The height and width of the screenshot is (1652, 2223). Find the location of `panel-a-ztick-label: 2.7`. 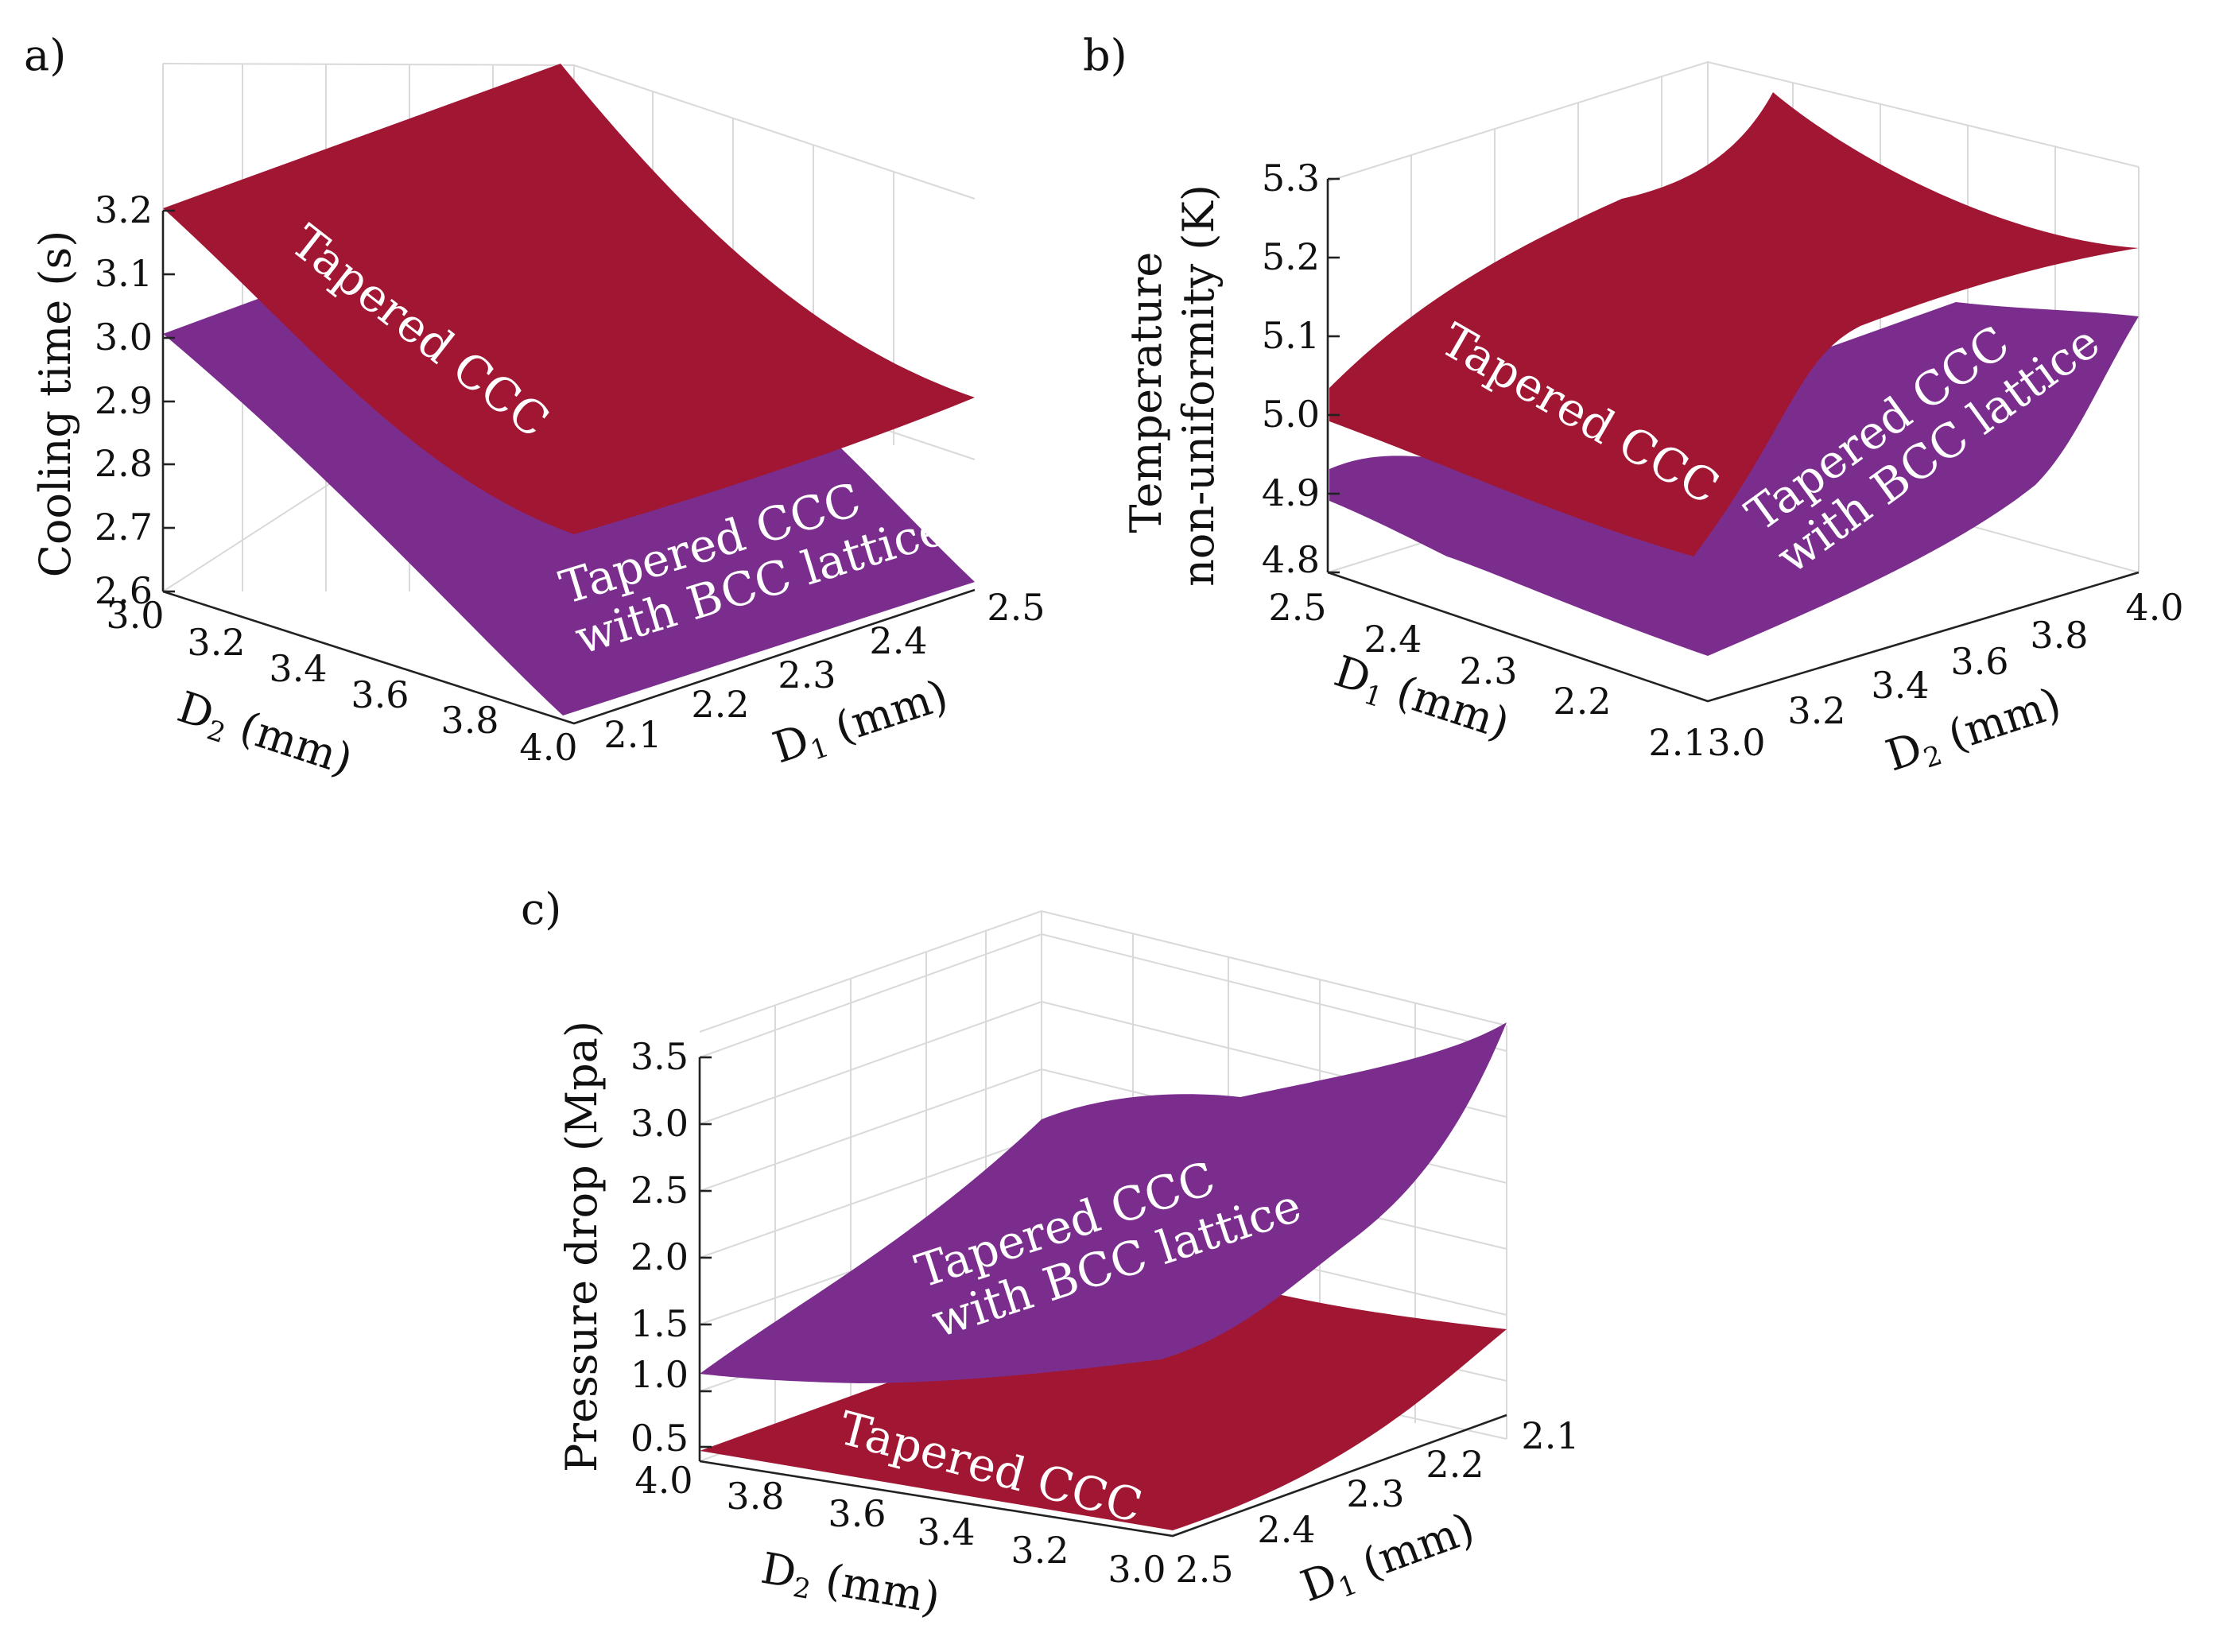

panel-a-ztick-label: 2.7 is located at coordinates (124, 527).